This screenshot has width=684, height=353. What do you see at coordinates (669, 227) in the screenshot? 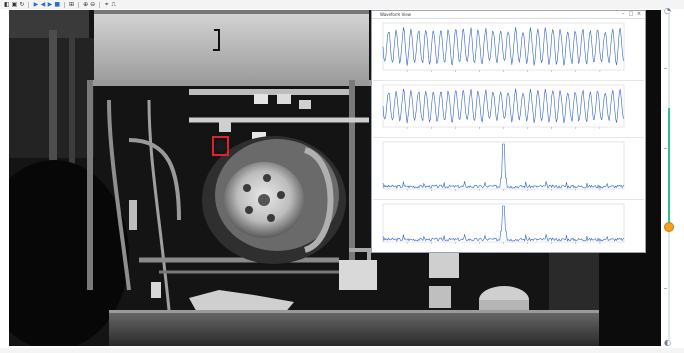
I see `scale-knob` at bounding box center [669, 227].